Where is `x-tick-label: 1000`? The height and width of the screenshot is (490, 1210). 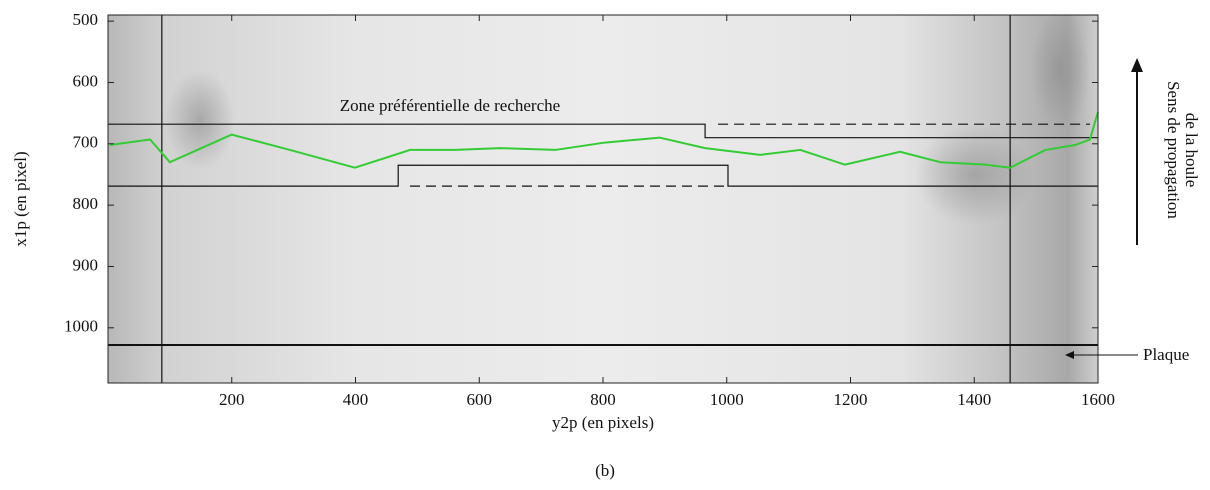 x-tick-label: 1000 is located at coordinates (727, 399).